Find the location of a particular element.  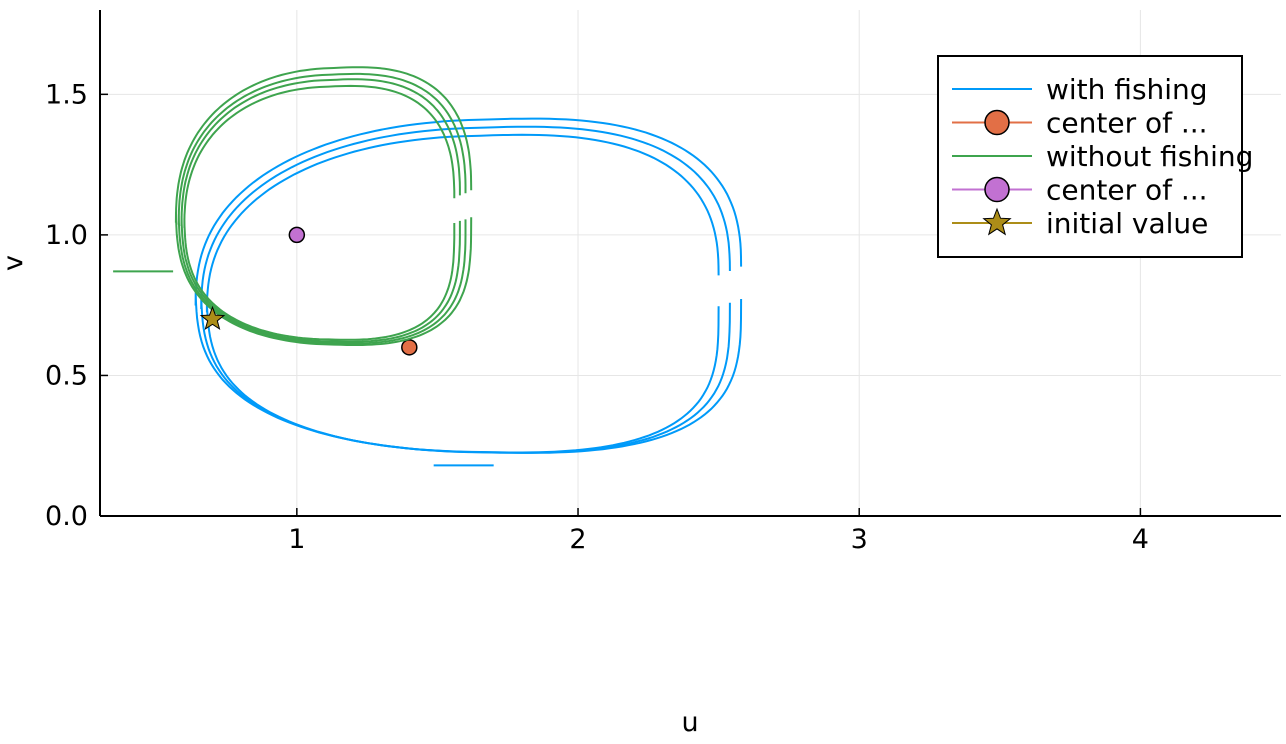

x-tick-label: 3 is located at coordinates (859, 539).